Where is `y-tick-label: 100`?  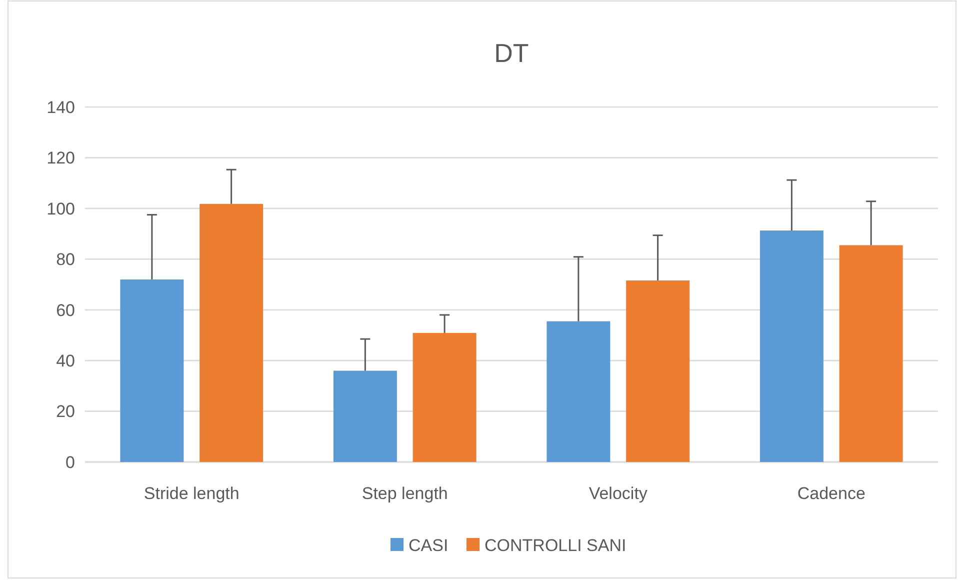
y-tick-label: 100 is located at coordinates (60, 208).